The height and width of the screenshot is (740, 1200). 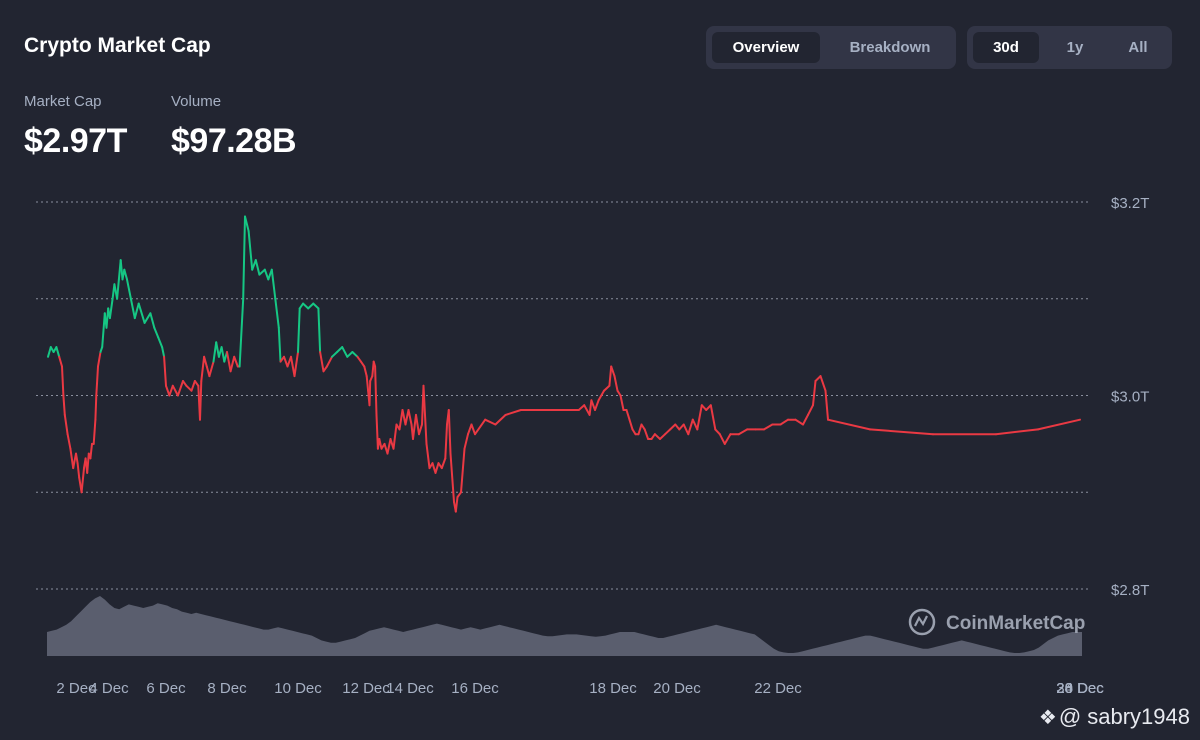 What do you see at coordinates (227, 688) in the screenshot?
I see `x-tick-label: 8 Dec` at bounding box center [227, 688].